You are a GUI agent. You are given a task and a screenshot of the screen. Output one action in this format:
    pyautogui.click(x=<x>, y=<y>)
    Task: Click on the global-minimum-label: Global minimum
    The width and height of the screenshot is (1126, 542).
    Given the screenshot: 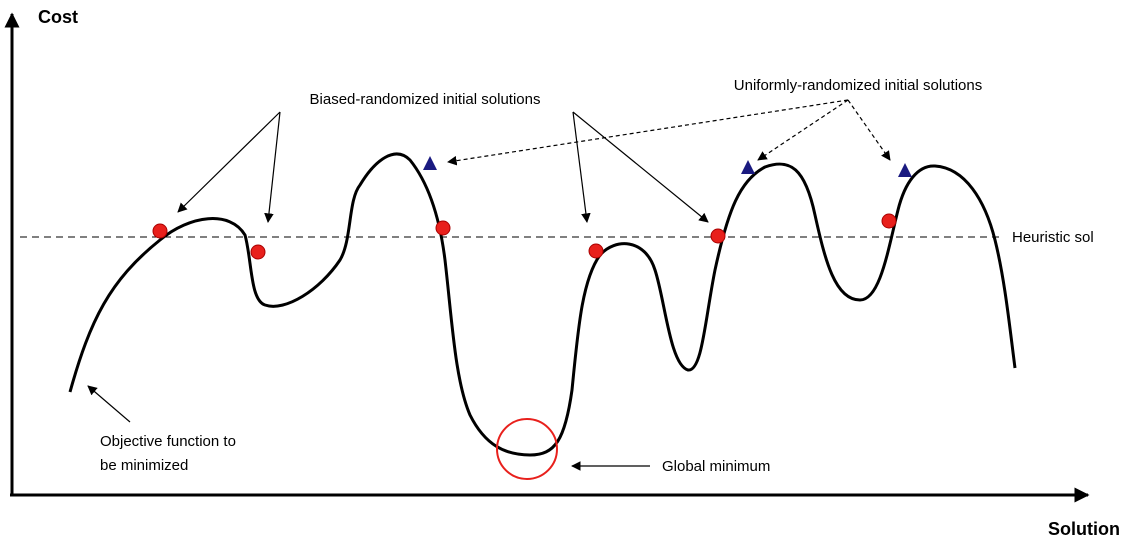 What is the action you would take?
    pyautogui.click(x=716, y=466)
    